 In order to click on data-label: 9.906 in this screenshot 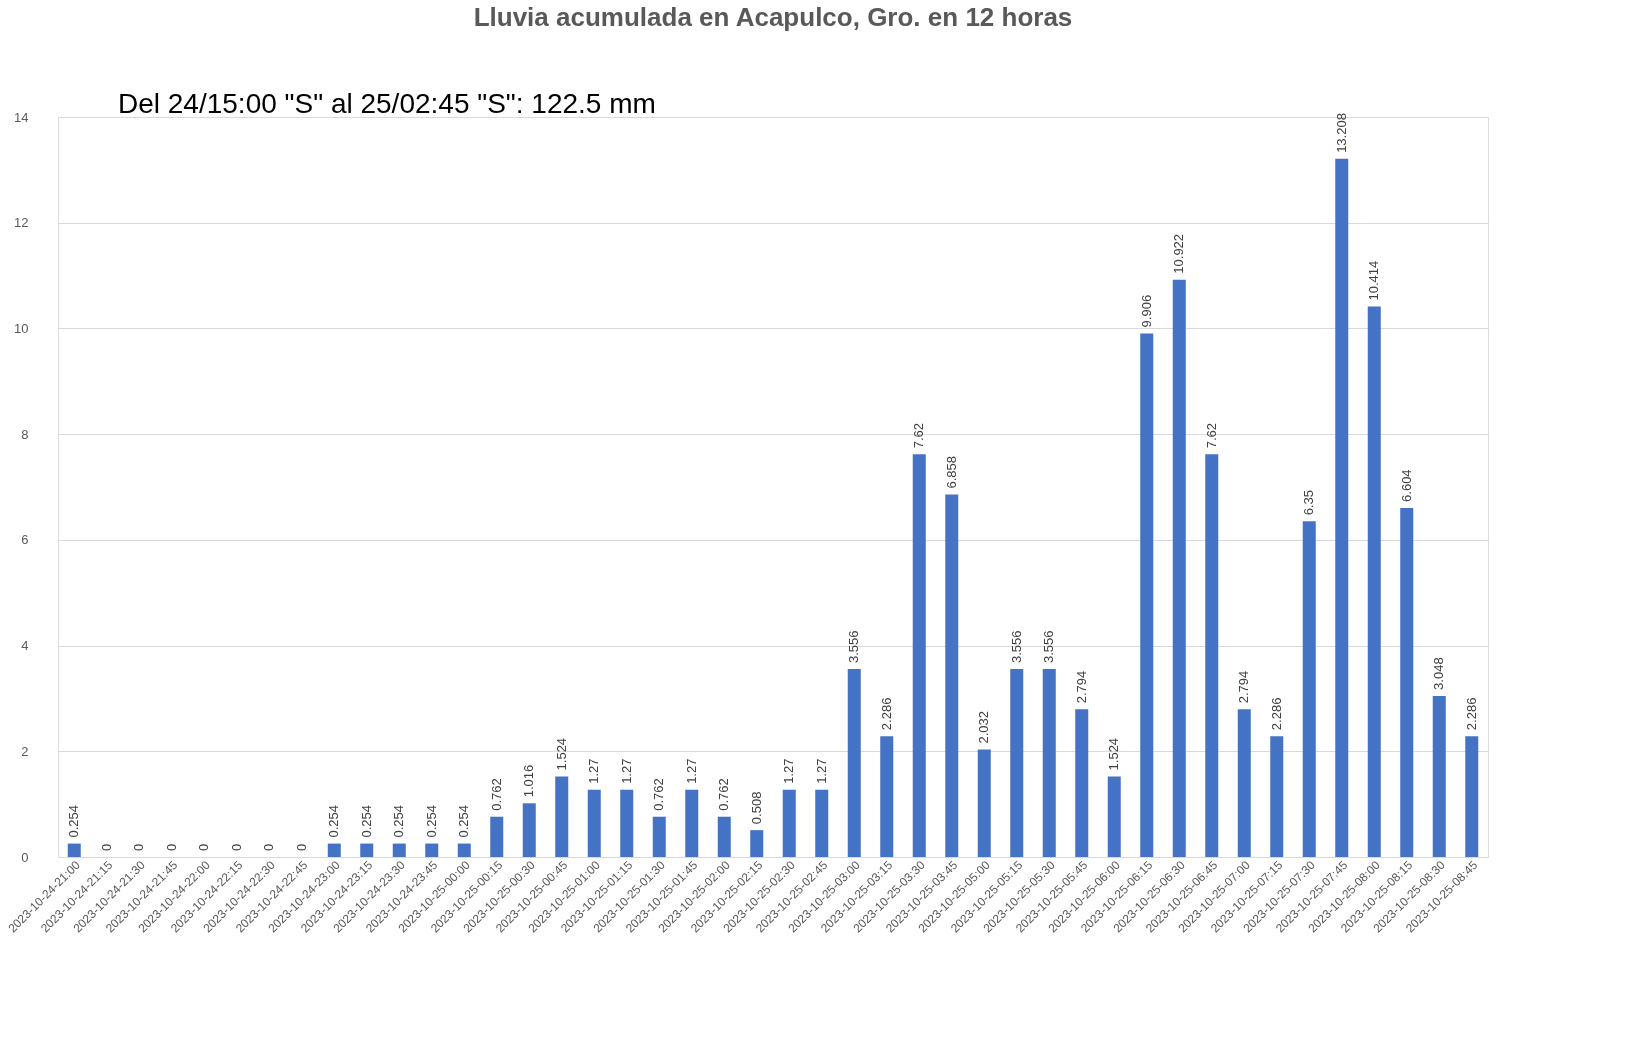, I will do `click(1146, 311)`.